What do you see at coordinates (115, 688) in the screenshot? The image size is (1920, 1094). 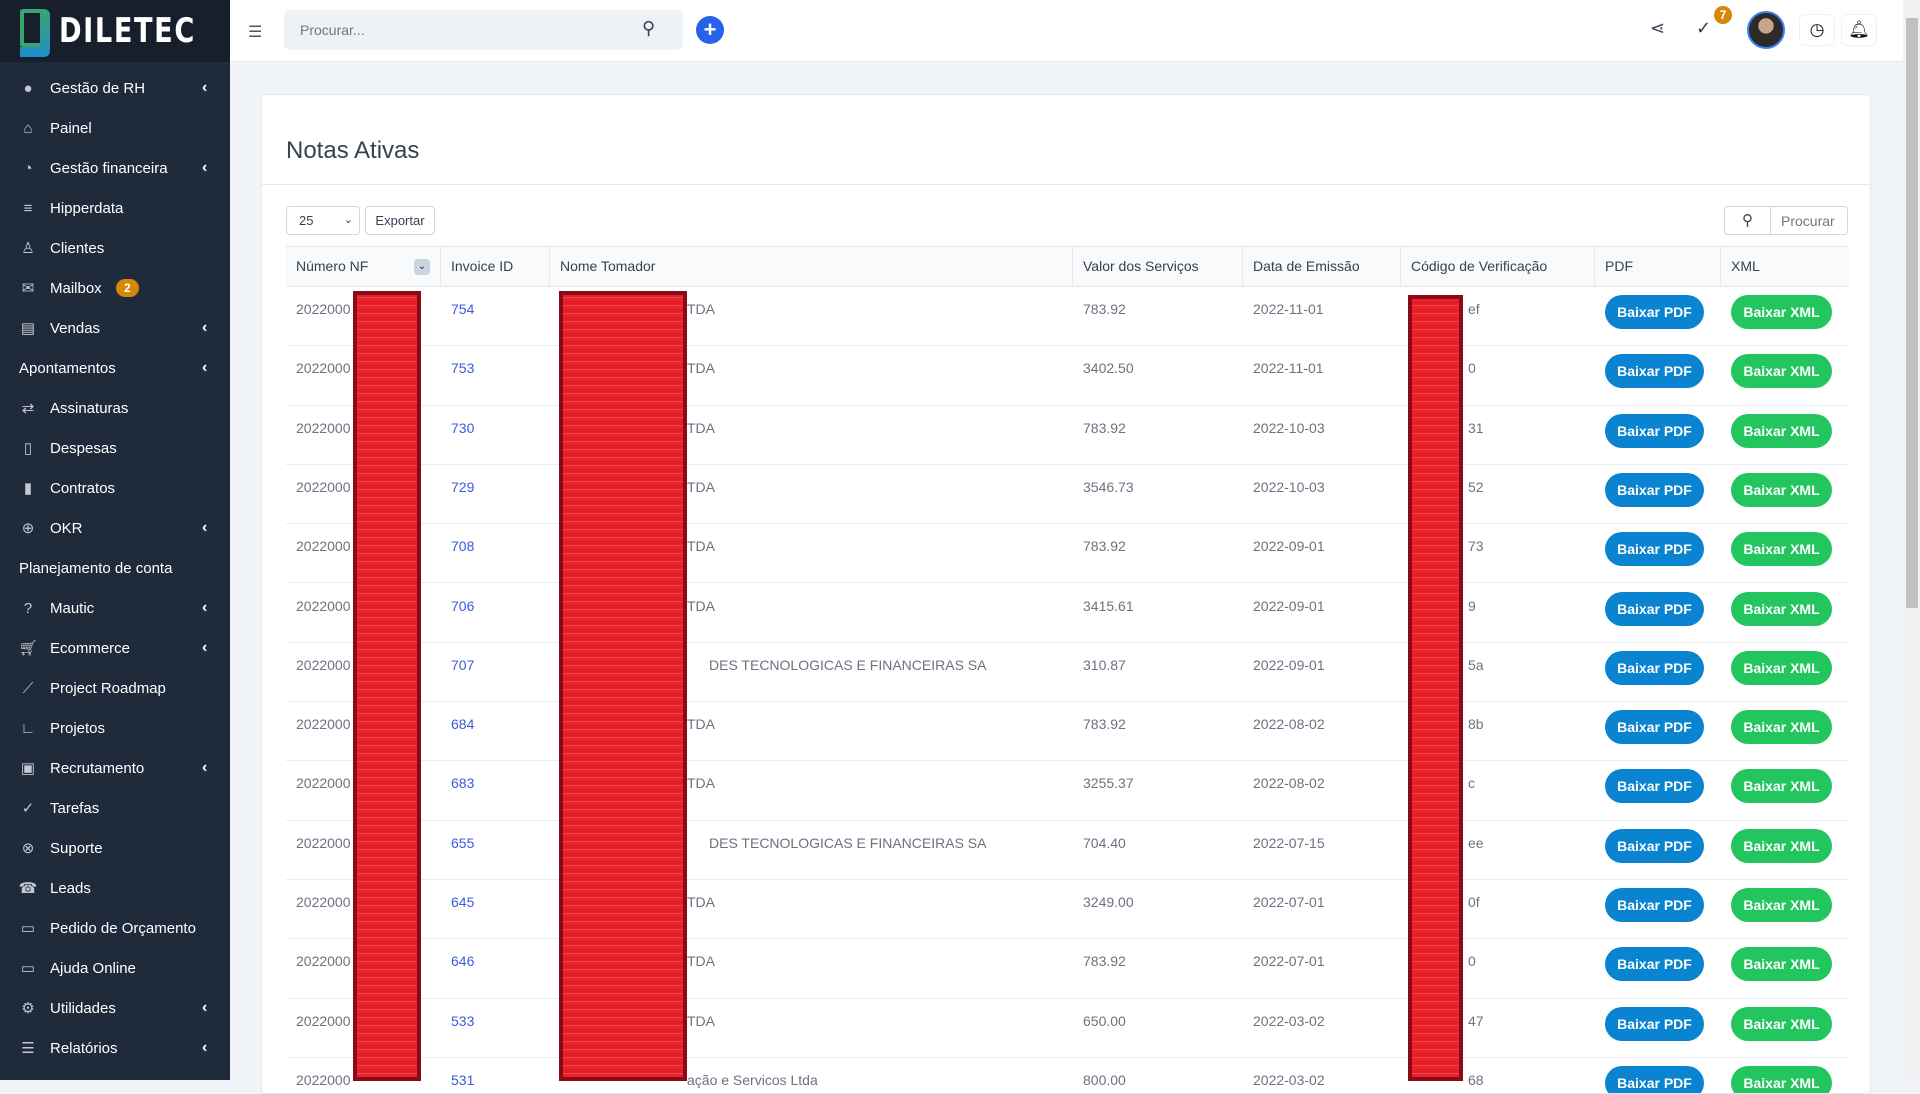 I see `sidebar-item-project-roadmap: ⟋ Project Roadmap` at bounding box center [115, 688].